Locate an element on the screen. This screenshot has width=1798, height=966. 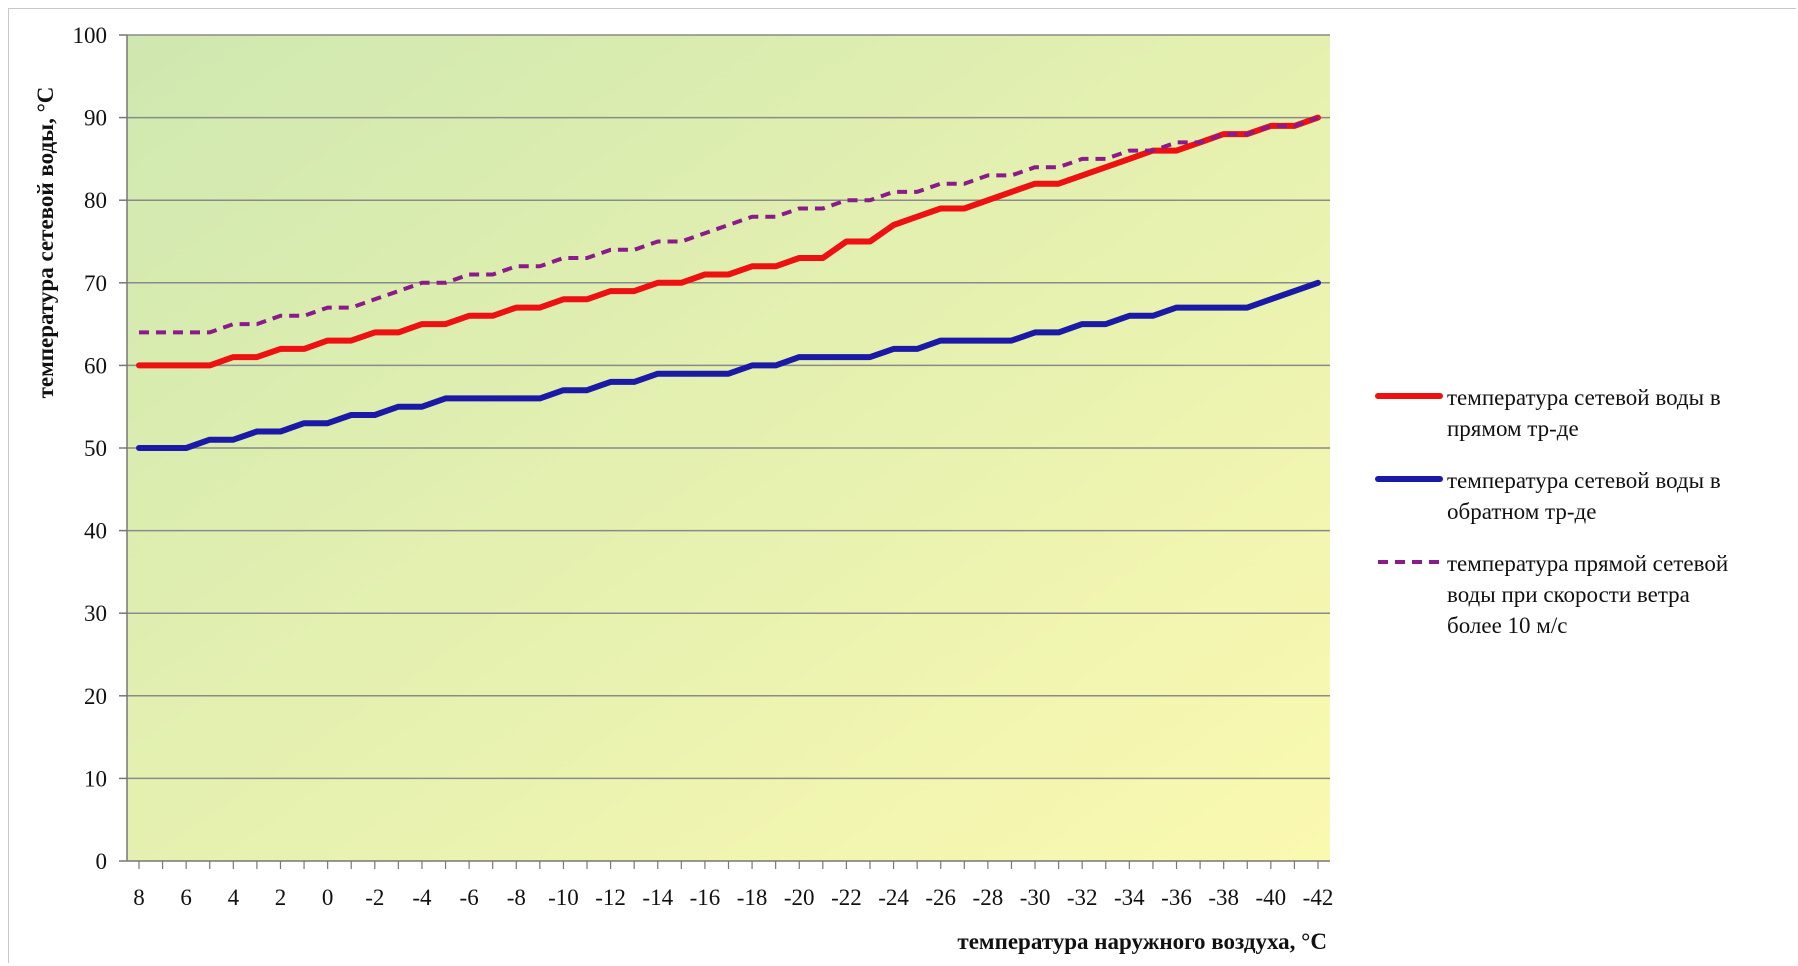
x-tick-label: -32 is located at coordinates (1082, 897).